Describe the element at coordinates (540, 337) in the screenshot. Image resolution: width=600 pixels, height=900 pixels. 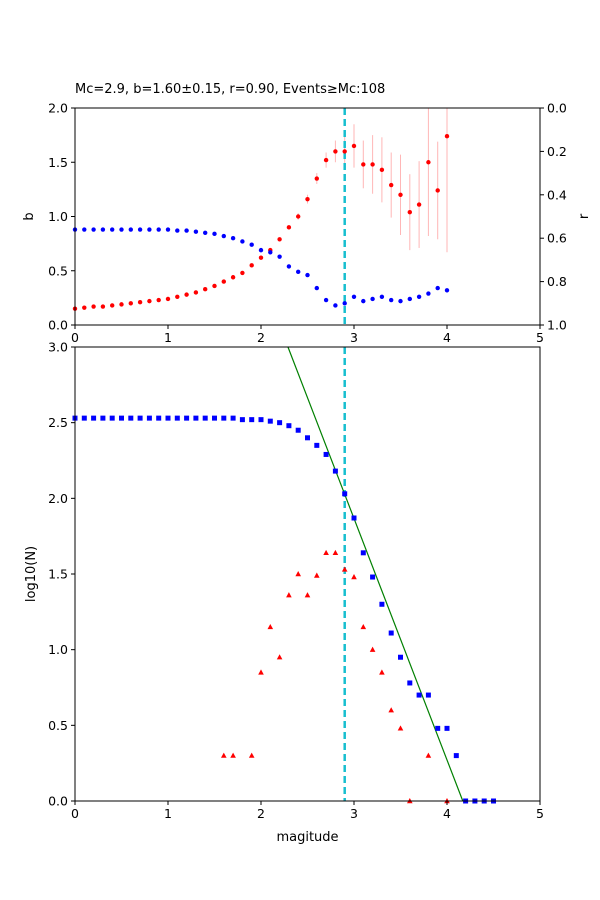
I see `x-tick-label: 5` at that location.